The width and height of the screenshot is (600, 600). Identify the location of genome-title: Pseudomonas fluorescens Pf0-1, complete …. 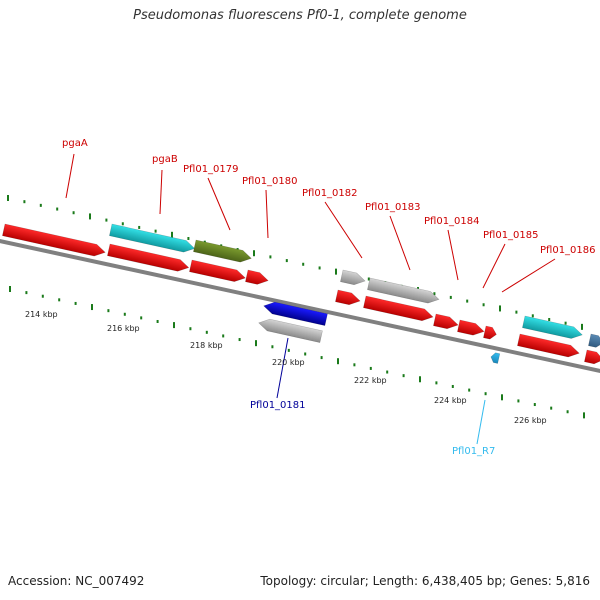
(300, 15).